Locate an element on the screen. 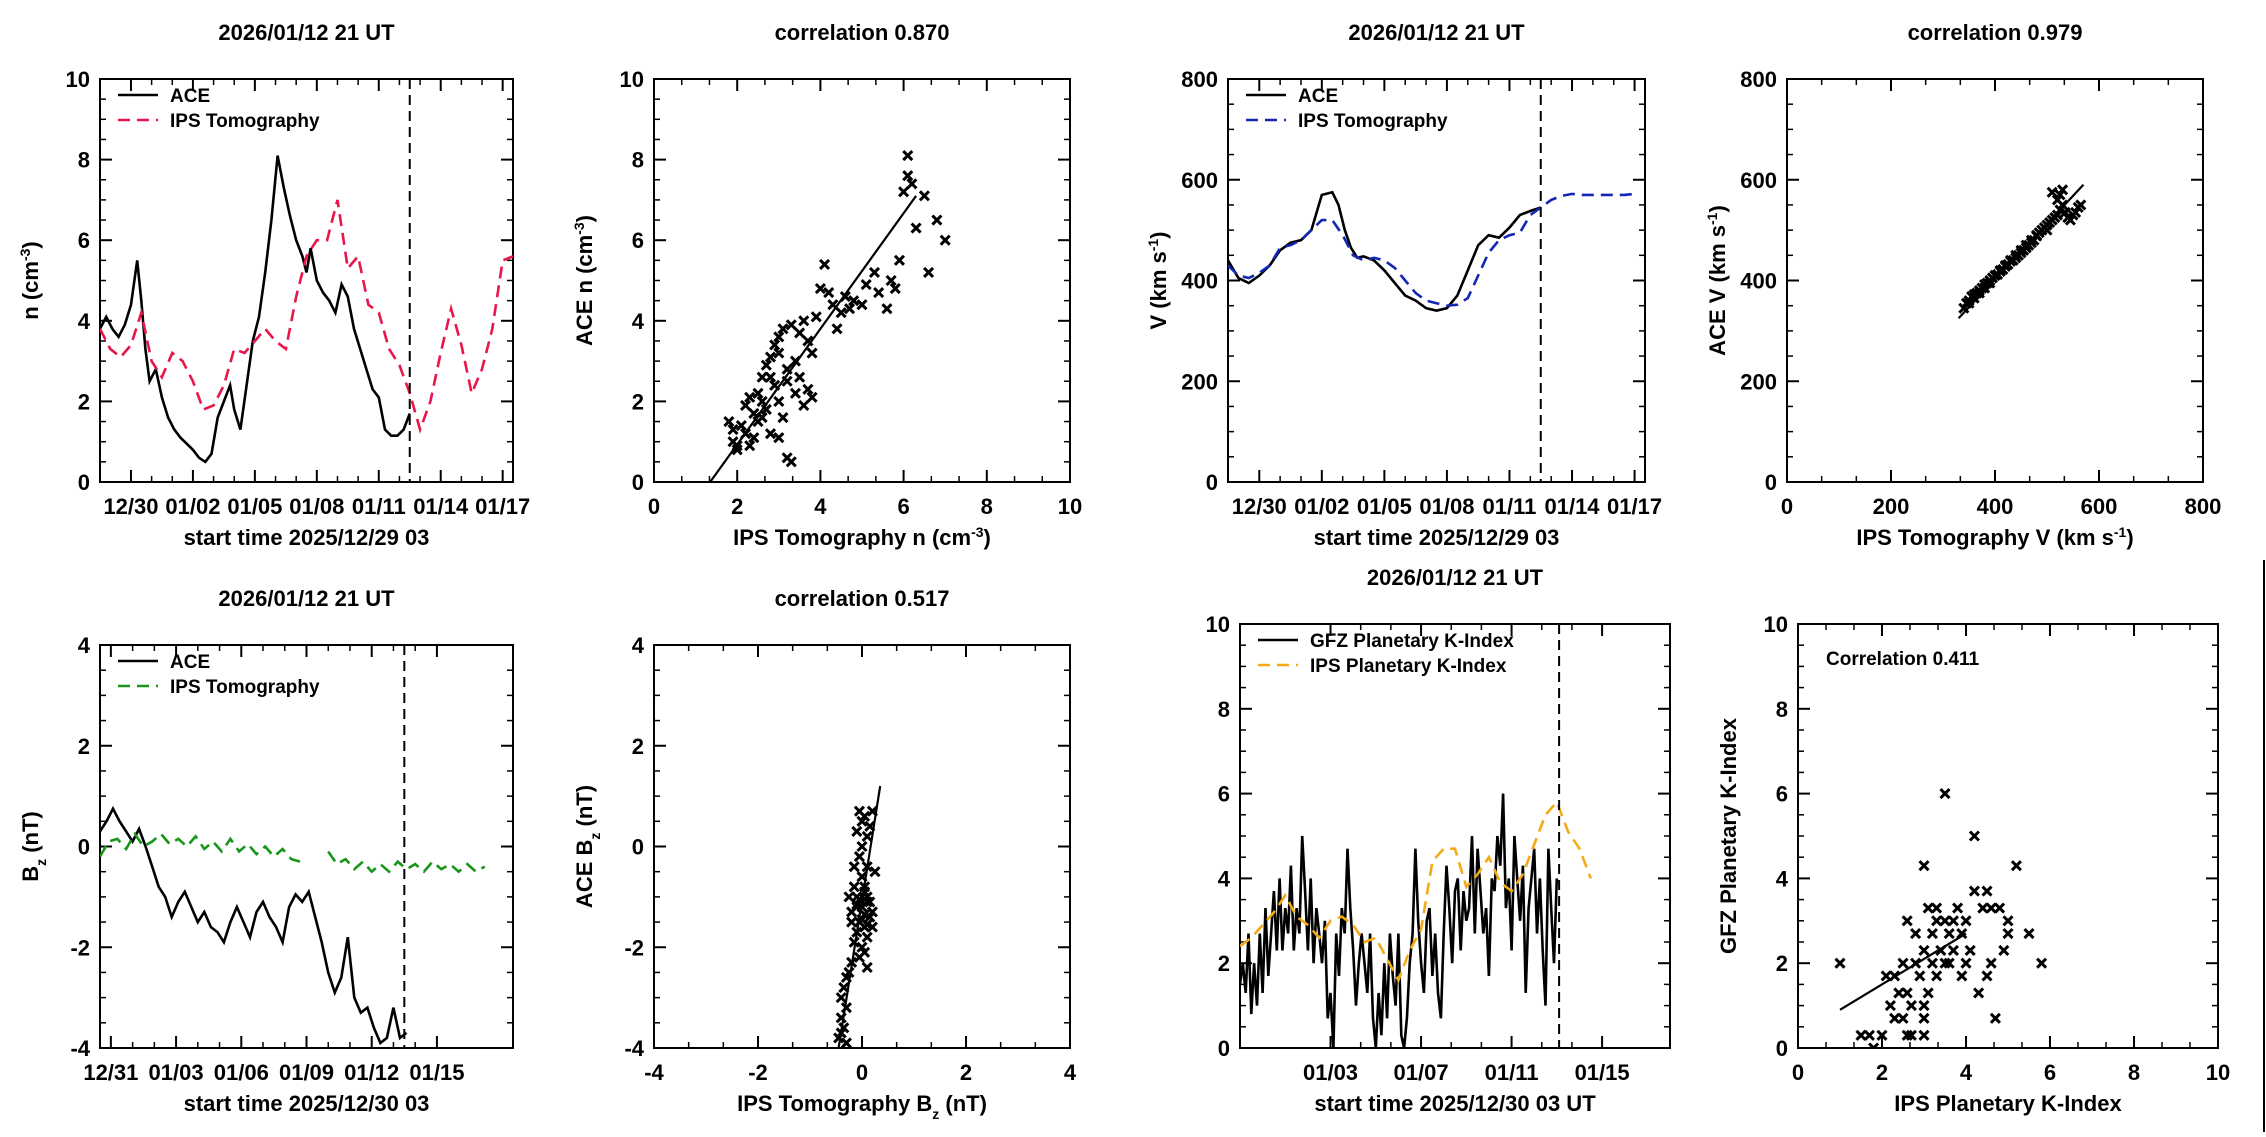 The image size is (2266, 1137). legend-label: GFZ Planetary K-Index is located at coordinates (1412, 641).